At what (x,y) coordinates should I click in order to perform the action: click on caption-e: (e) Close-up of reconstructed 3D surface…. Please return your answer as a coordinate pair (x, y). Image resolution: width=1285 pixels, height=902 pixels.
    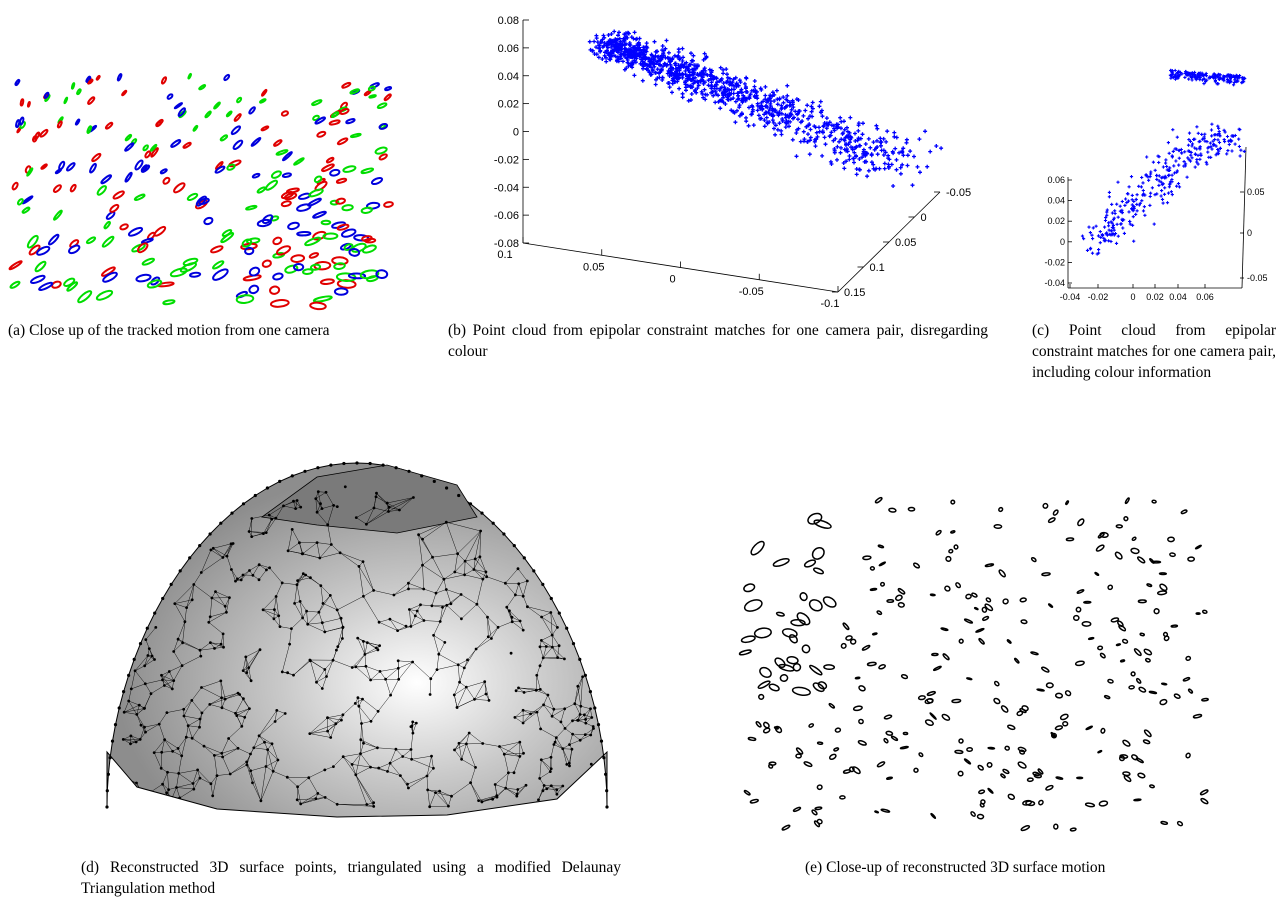
    Looking at the image, I should click on (955, 867).